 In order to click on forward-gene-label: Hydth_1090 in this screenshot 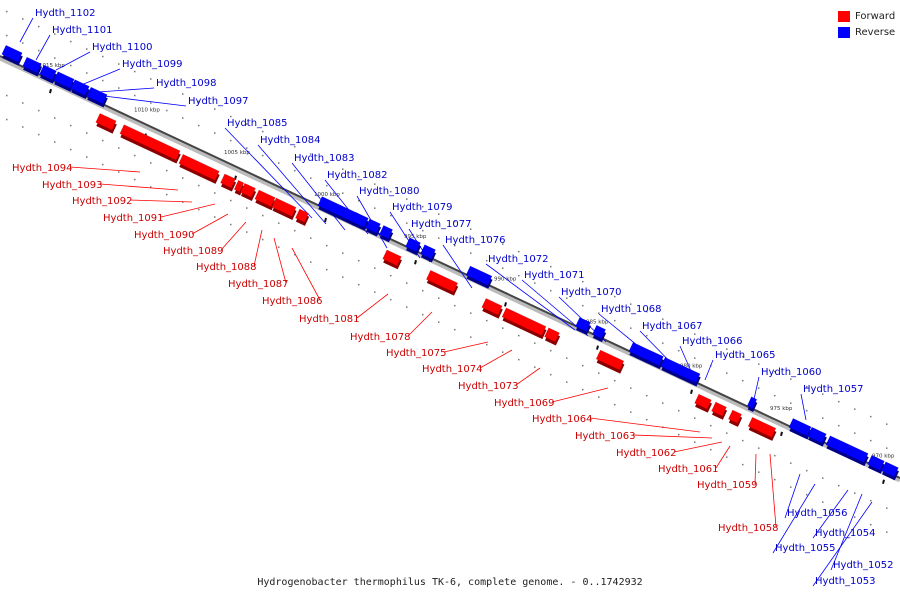, I will do `click(164, 235)`.